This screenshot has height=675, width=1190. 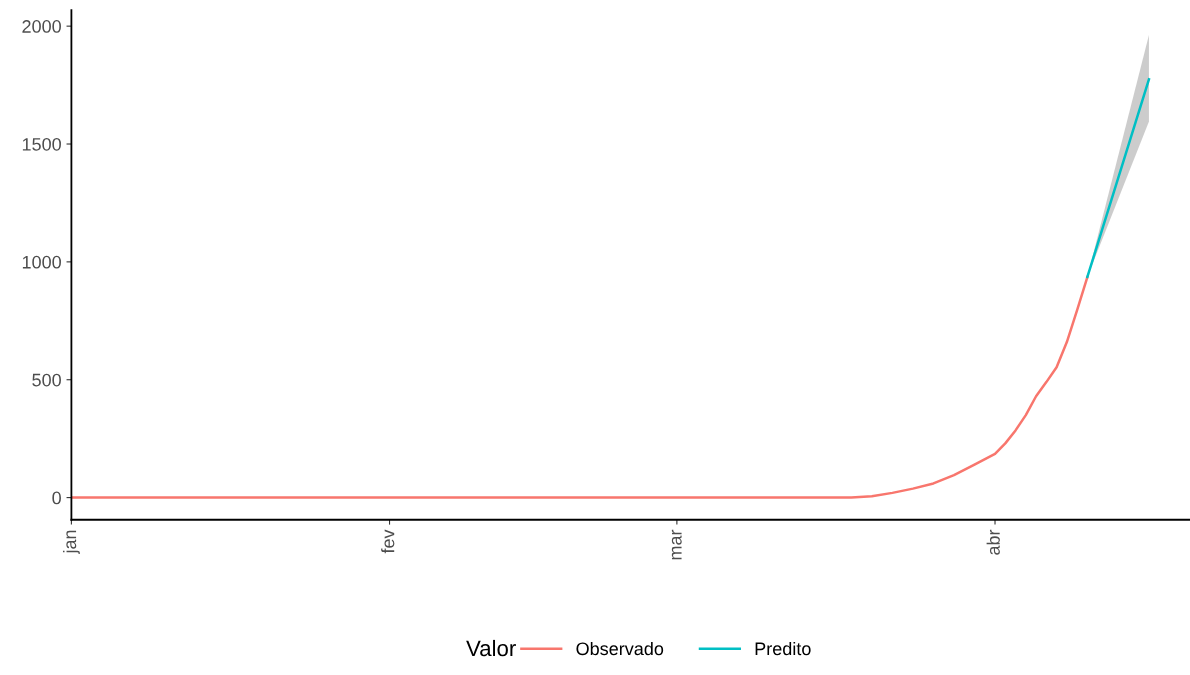 I want to click on y-tick-label: 1000, so click(x=41, y=262).